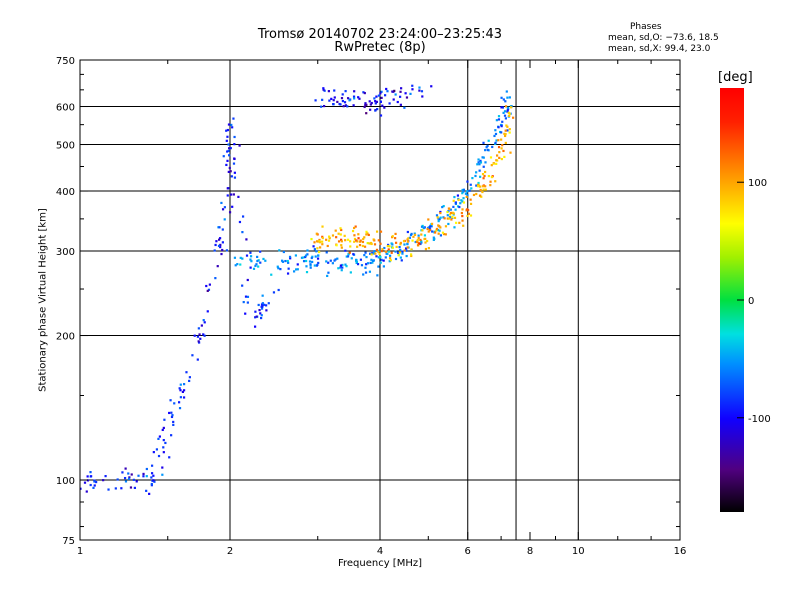  What do you see at coordinates (757, 183) in the screenshot?
I see `colorbar-tick-label: 100` at bounding box center [757, 183].